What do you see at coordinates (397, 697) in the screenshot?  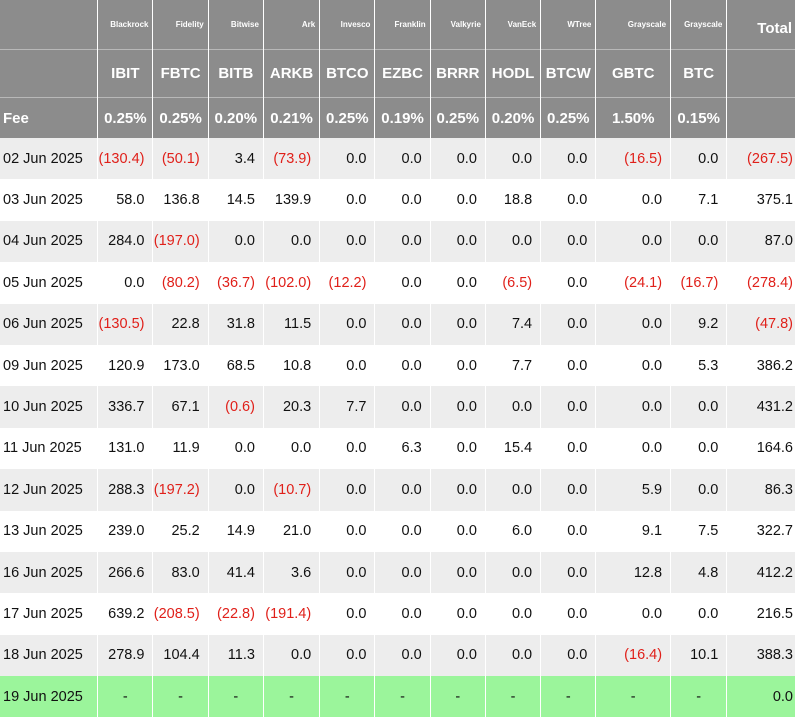 I see `table-row-pending: 19 Jun 2025- - - - - - - - - - -0.0` at bounding box center [397, 697].